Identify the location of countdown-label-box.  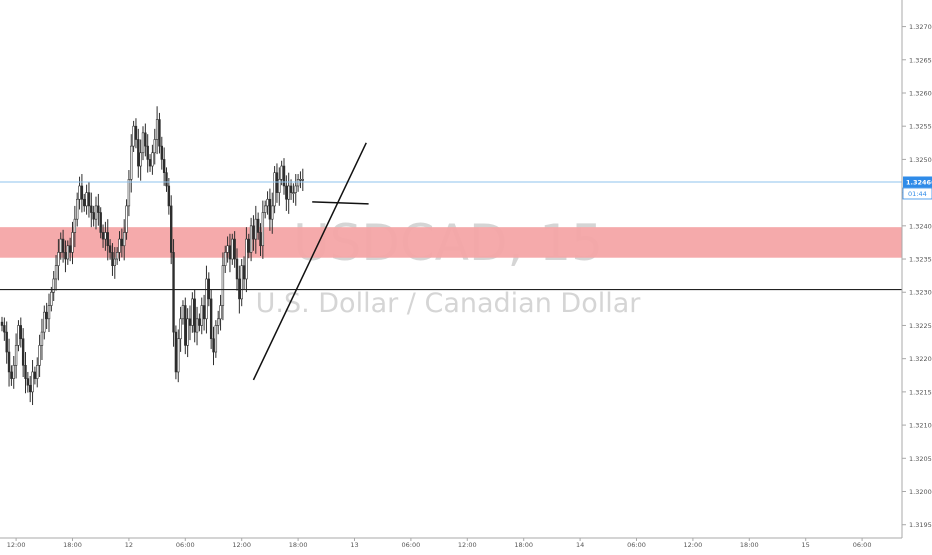
(917, 193).